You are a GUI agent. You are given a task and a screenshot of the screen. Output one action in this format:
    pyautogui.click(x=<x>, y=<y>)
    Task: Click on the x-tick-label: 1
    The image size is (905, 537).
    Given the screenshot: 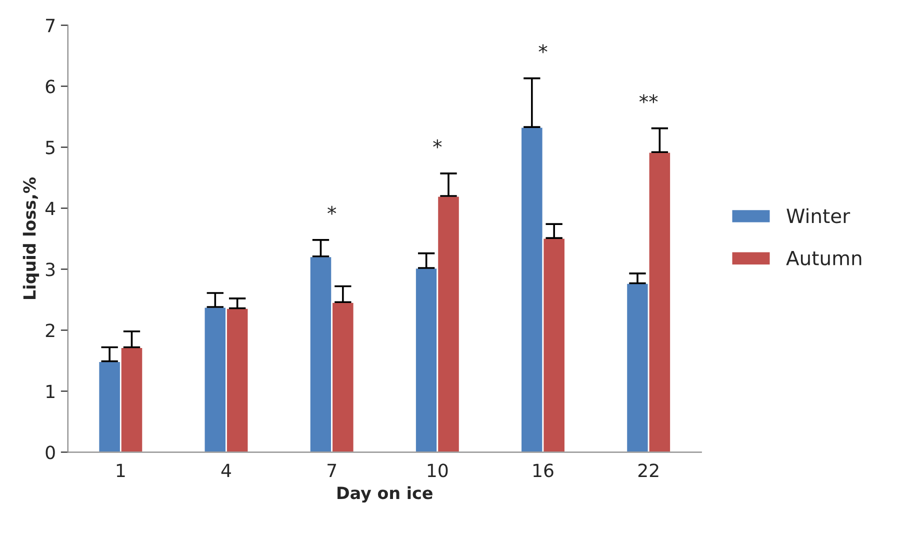 What is the action you would take?
    pyautogui.click(x=120, y=470)
    